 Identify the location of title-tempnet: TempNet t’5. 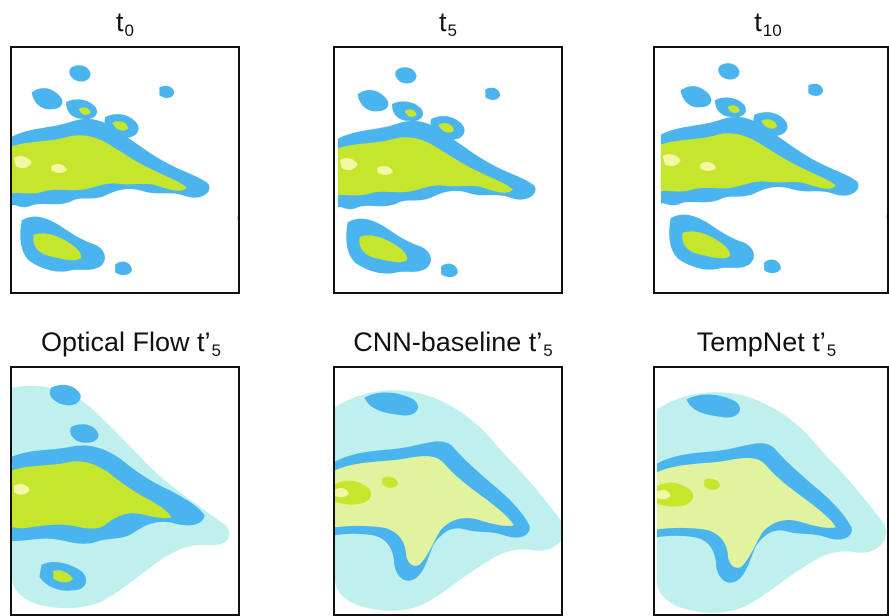
(766, 346).